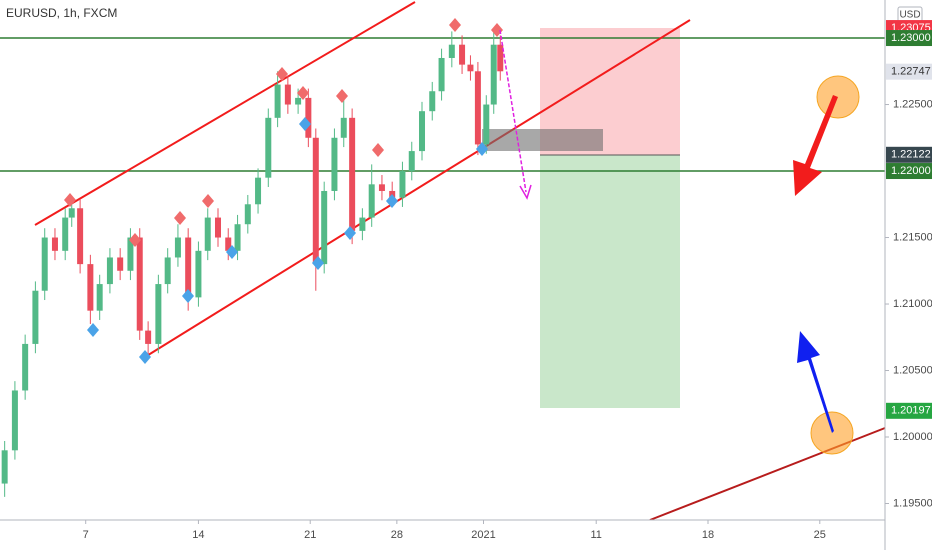  I want to click on y-tick-label: 1.21500, so click(912, 237).